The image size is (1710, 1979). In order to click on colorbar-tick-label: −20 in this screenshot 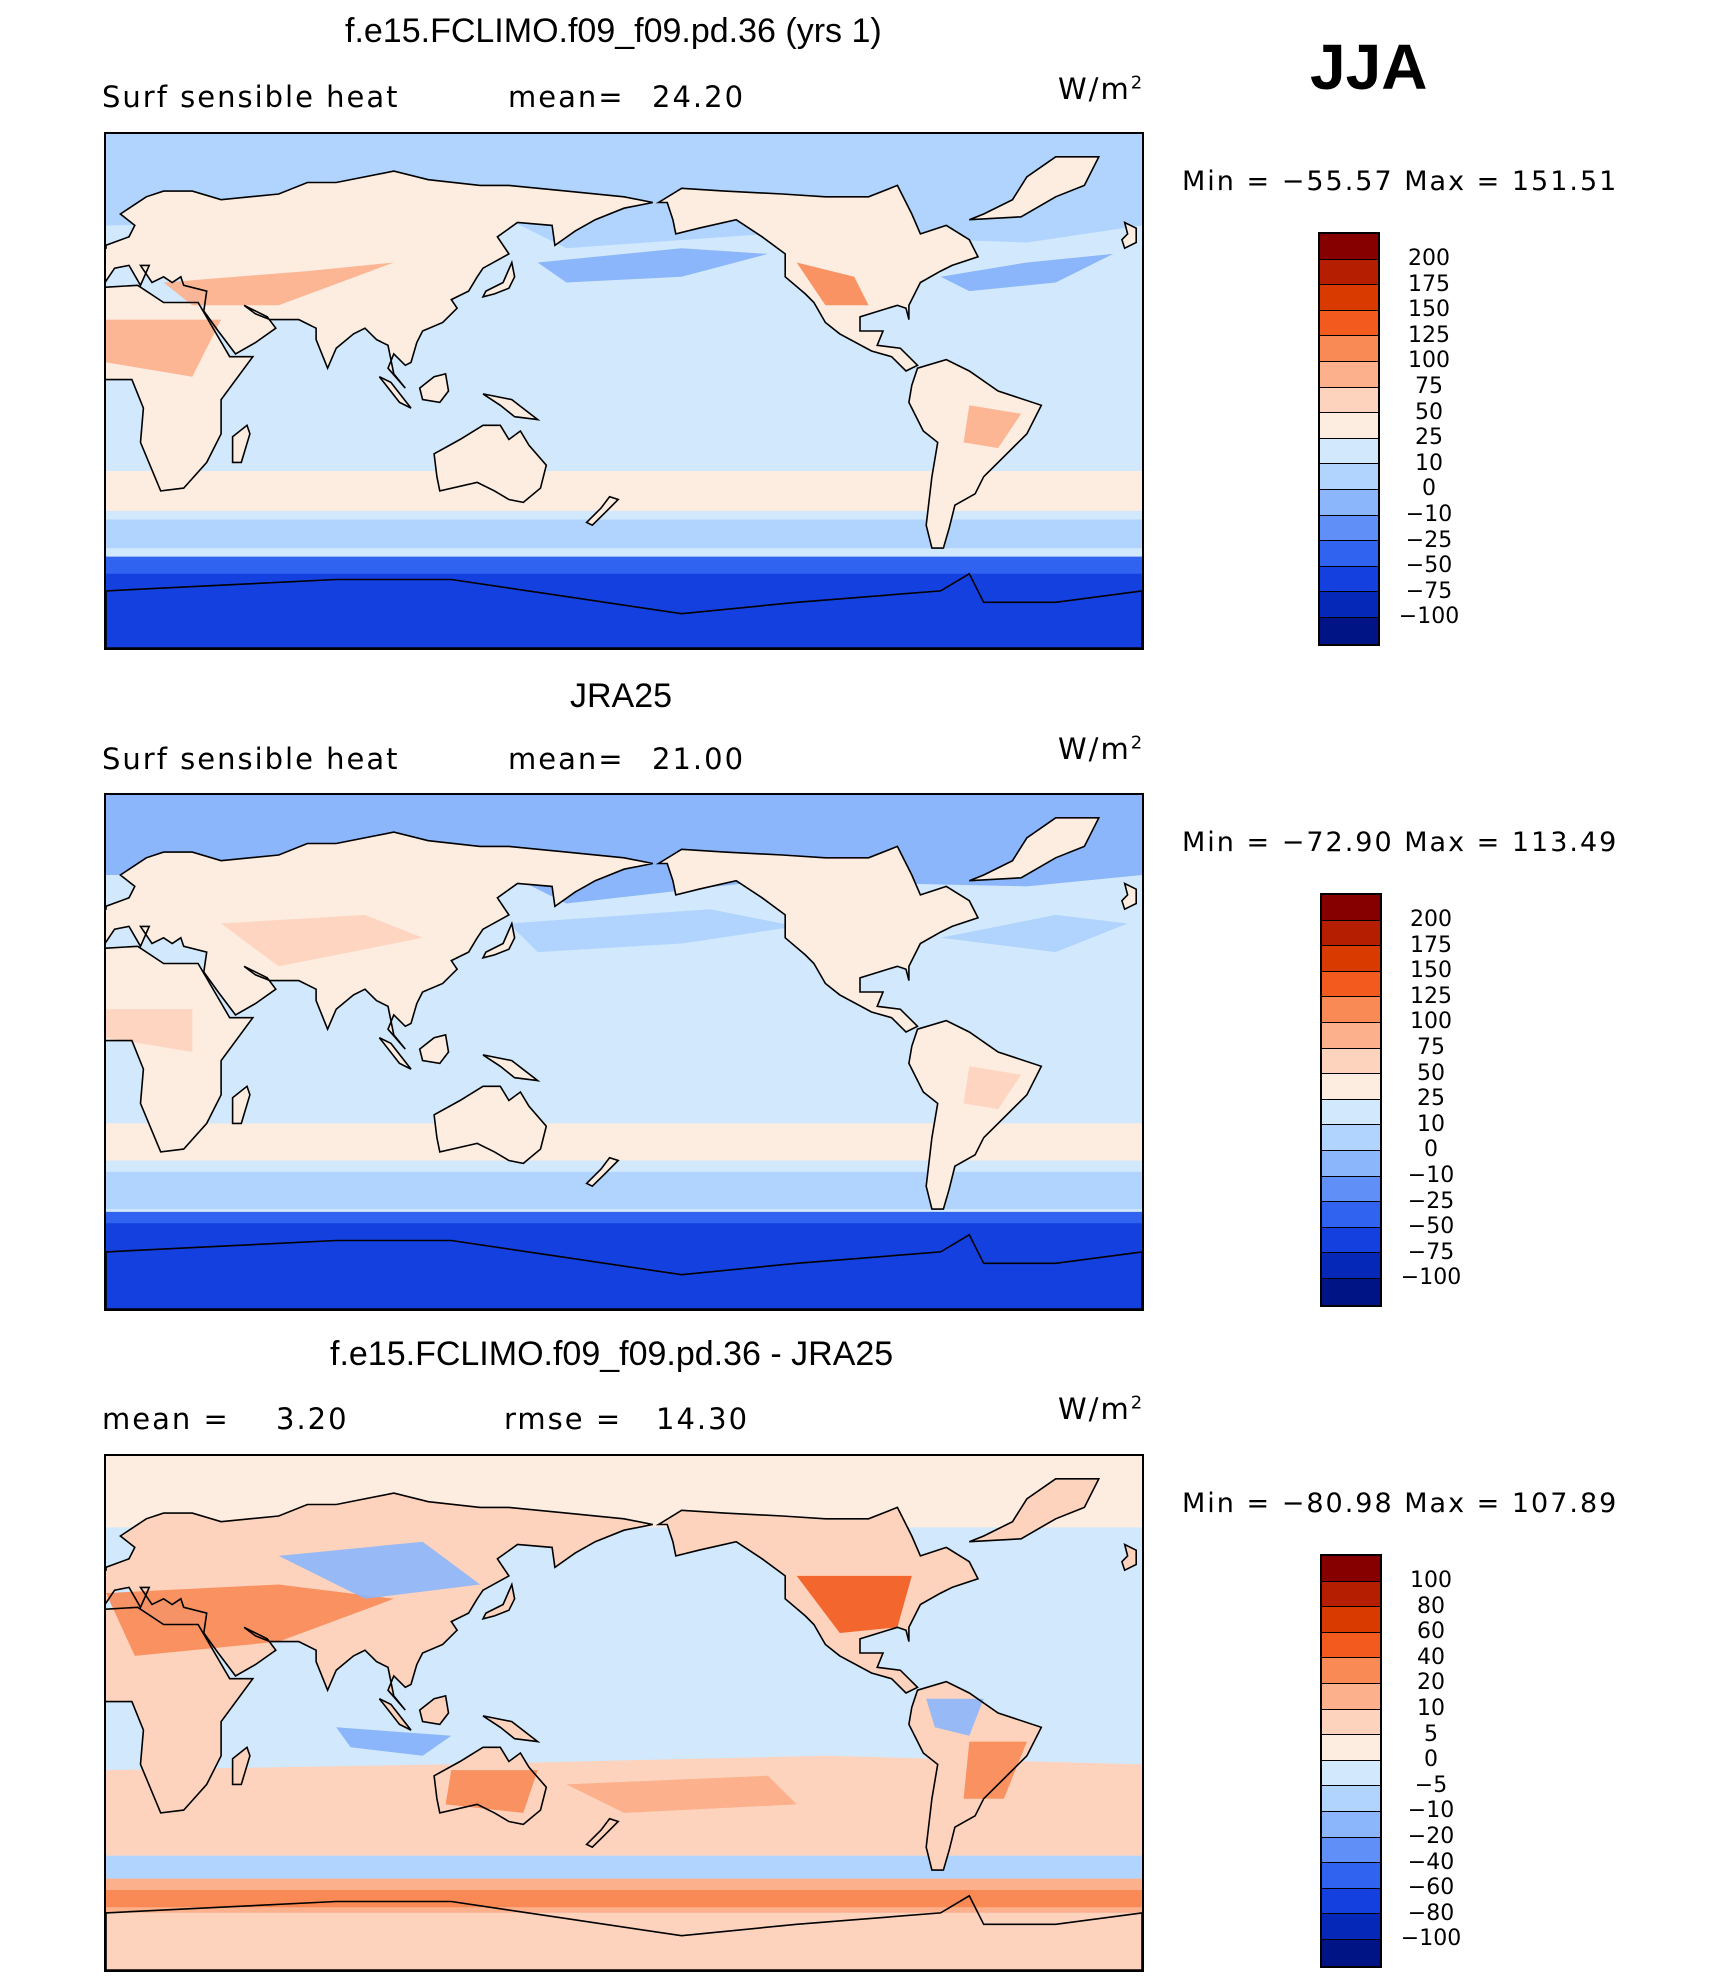, I will do `click(1431, 1836)`.